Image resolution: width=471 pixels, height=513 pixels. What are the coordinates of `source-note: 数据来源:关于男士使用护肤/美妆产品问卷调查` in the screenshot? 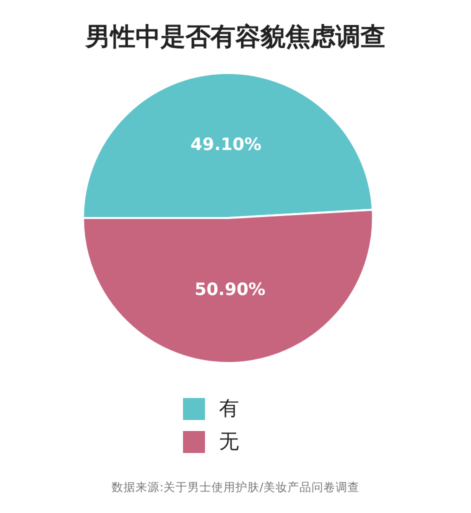 It's located at (235, 487).